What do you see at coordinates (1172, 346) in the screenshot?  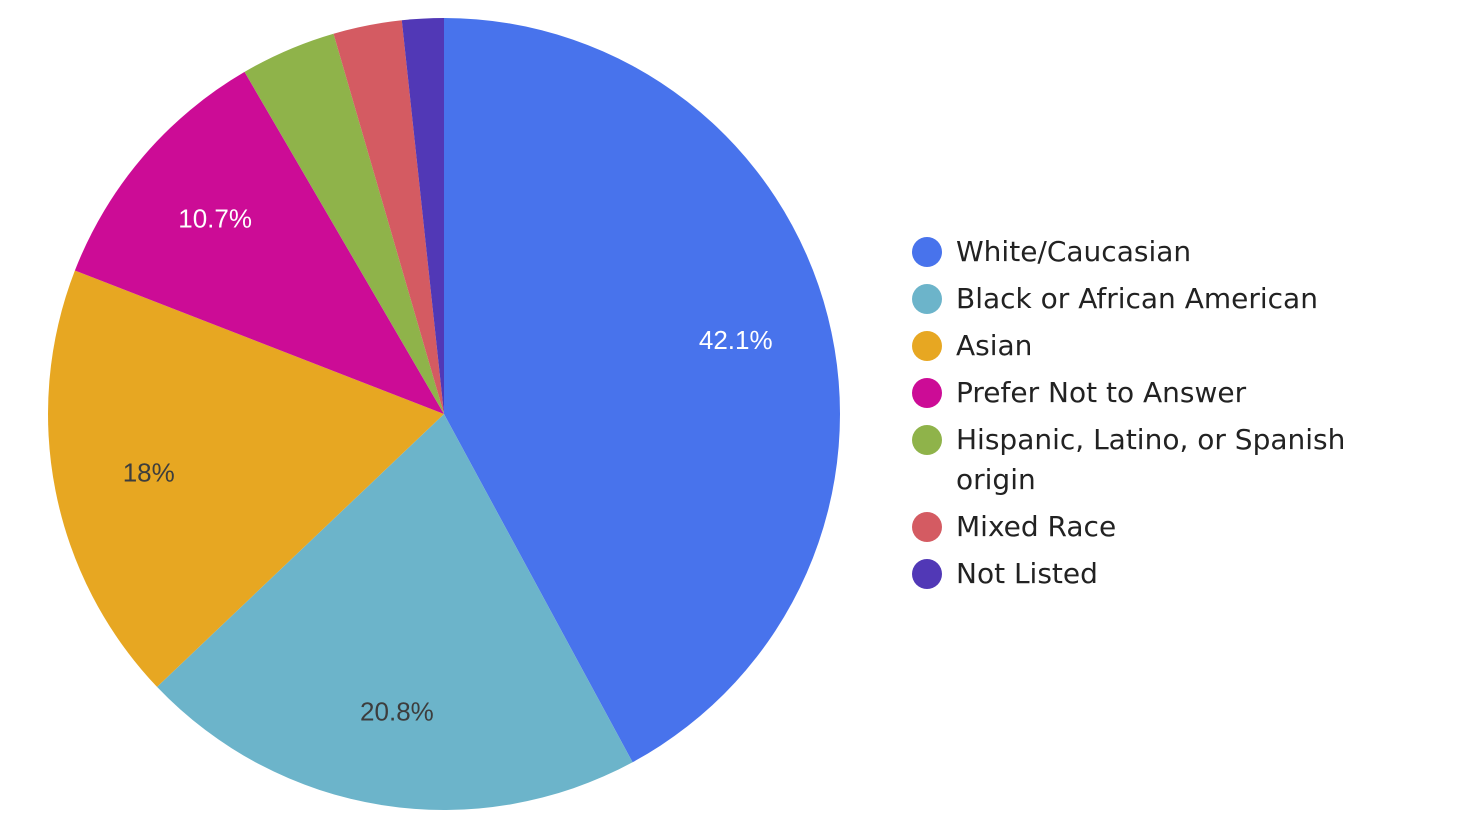 I see `legend-item: Asian` at bounding box center [1172, 346].